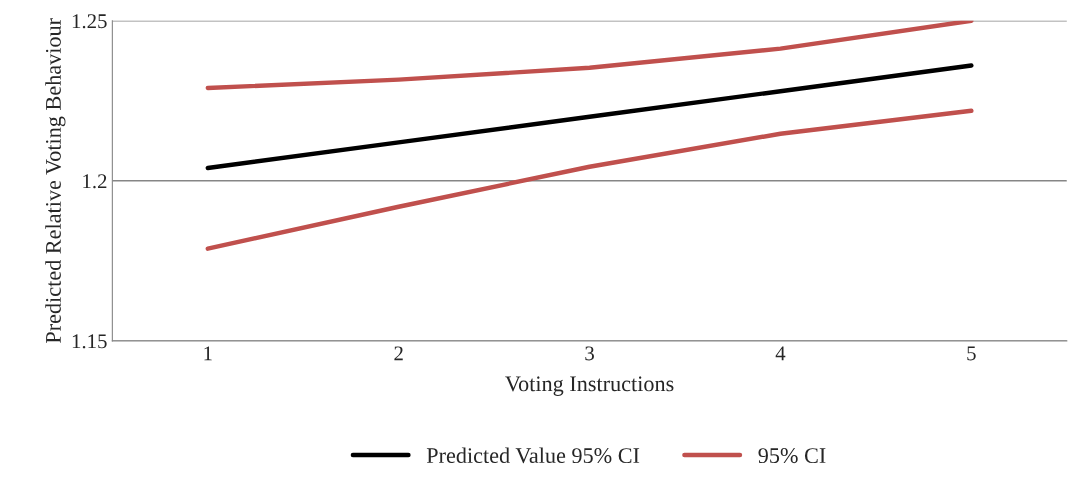 This screenshot has height=494, width=1070. I want to click on line-series, so click(589, 55).